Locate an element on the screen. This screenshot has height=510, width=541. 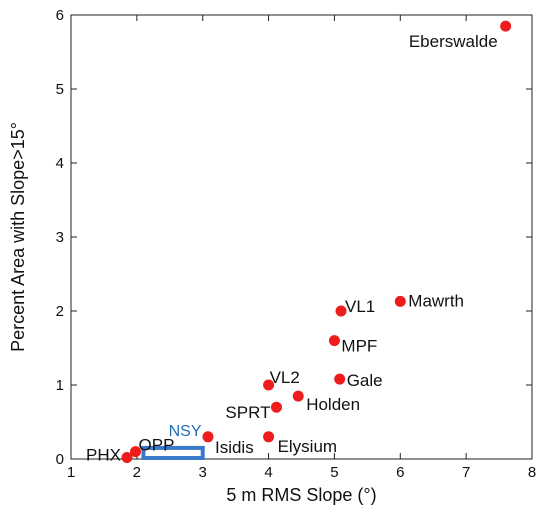
data-point-holden is located at coordinates (298, 396).